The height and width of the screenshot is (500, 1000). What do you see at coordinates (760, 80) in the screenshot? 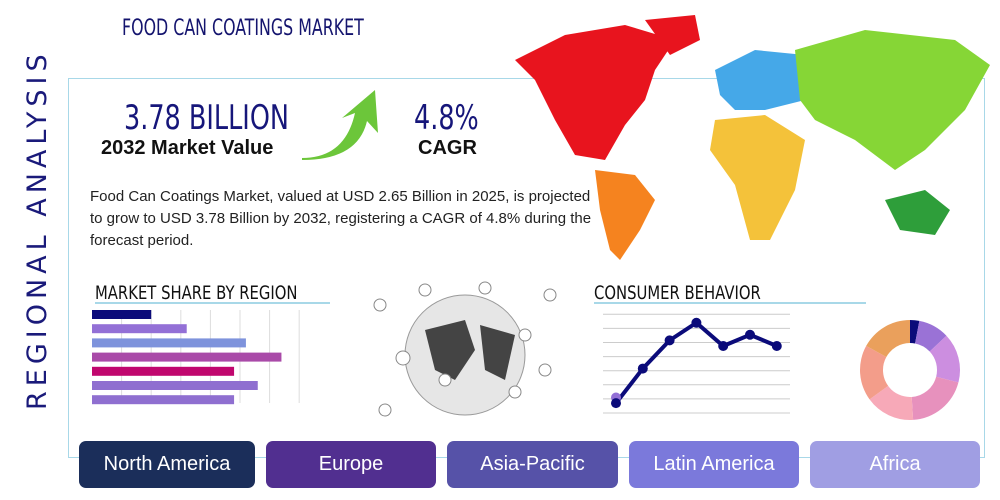
I see `map-europe` at bounding box center [760, 80].